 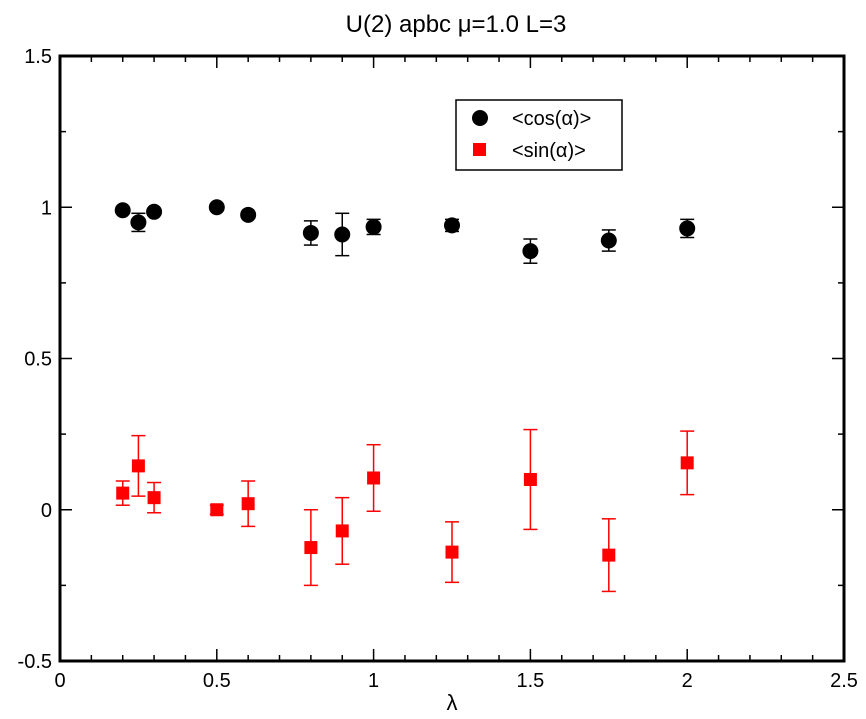 What do you see at coordinates (479, 149) in the screenshot?
I see `legend-marker-sin` at bounding box center [479, 149].